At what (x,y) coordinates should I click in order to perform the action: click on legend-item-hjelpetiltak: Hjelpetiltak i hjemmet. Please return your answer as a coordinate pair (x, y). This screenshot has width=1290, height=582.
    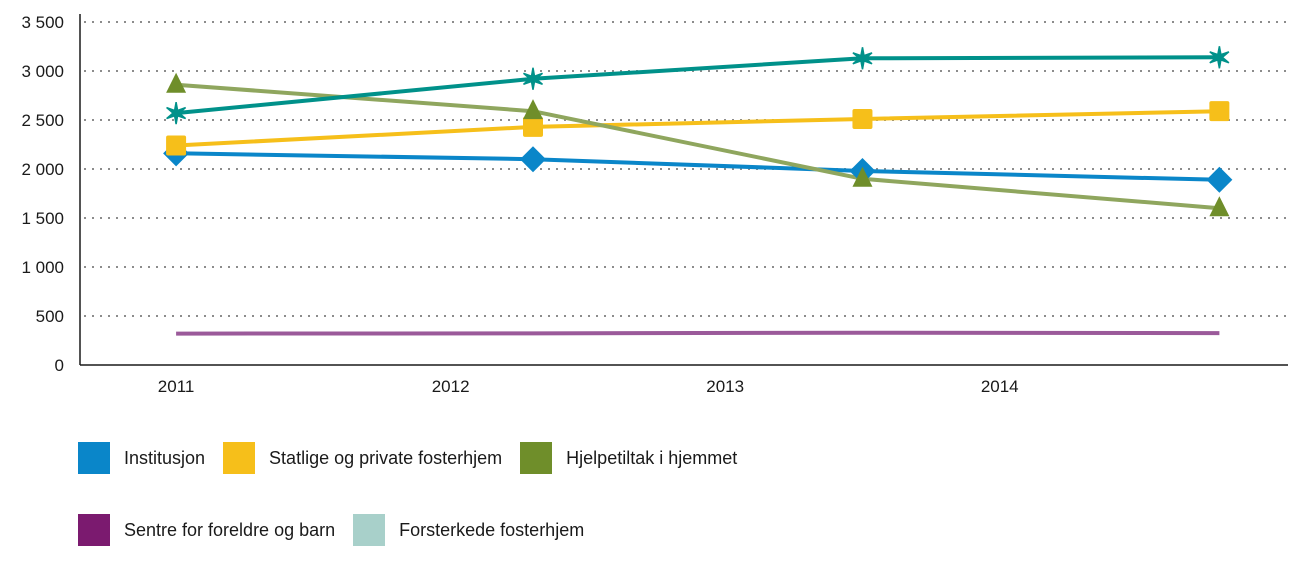
    Looking at the image, I should click on (628, 458).